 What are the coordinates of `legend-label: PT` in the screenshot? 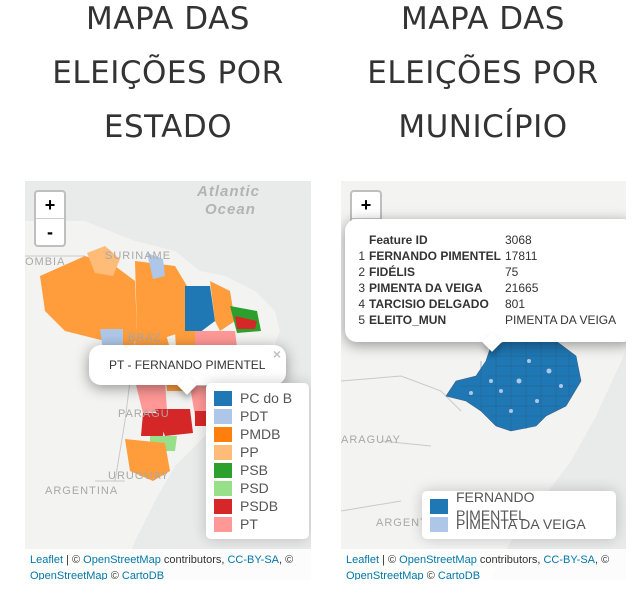 It's located at (249, 524).